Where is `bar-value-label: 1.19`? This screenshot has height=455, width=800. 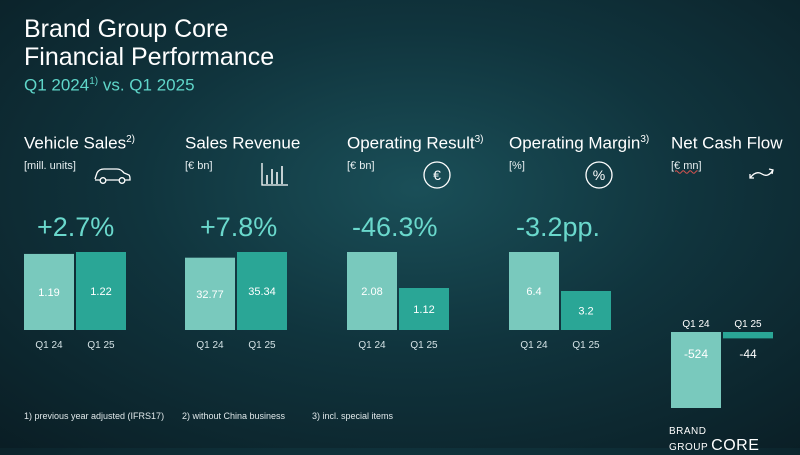
bar-value-label: 1.19 is located at coordinates (48, 293).